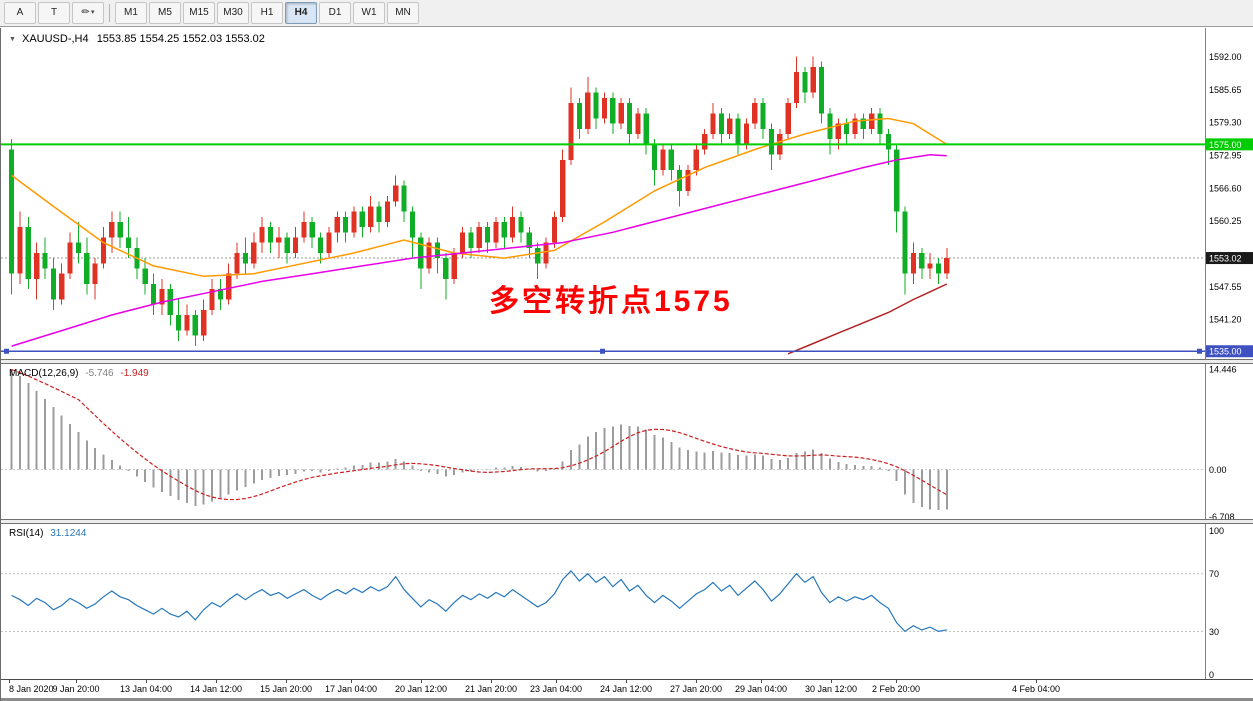  I want to click on toolbar-separator, so click(109, 13).